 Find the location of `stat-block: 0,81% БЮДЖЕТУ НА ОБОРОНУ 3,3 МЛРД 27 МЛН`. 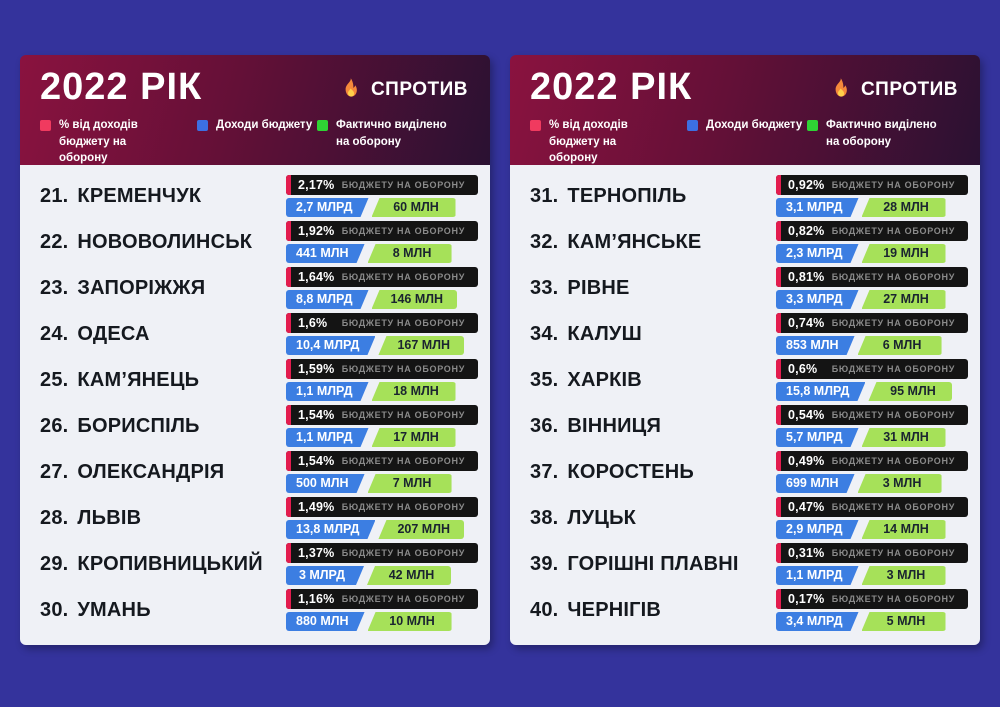

stat-block: 0,81% БЮДЖЕТУ НА ОБОРОНУ 3,3 МЛРД 27 МЛН is located at coordinates (872, 288).